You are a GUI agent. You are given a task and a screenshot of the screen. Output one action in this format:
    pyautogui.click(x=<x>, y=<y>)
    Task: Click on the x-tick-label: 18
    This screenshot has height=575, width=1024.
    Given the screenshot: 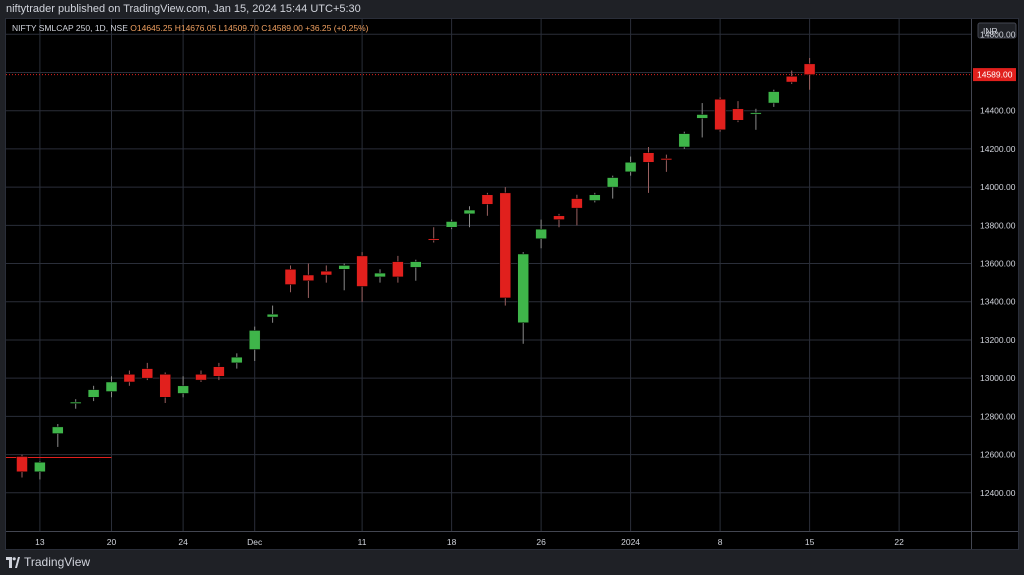 What is the action you would take?
    pyautogui.click(x=452, y=542)
    